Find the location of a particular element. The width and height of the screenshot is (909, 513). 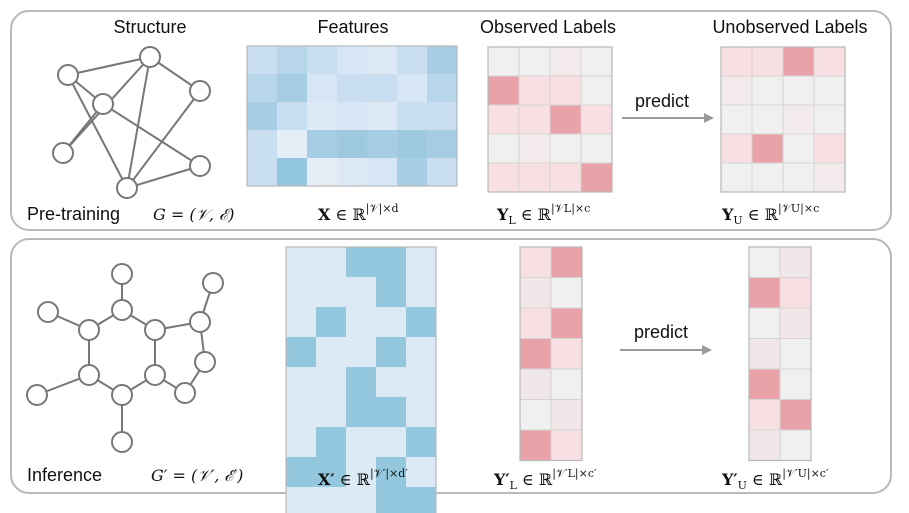

predict-label-inference: predict is located at coordinates (661, 332).